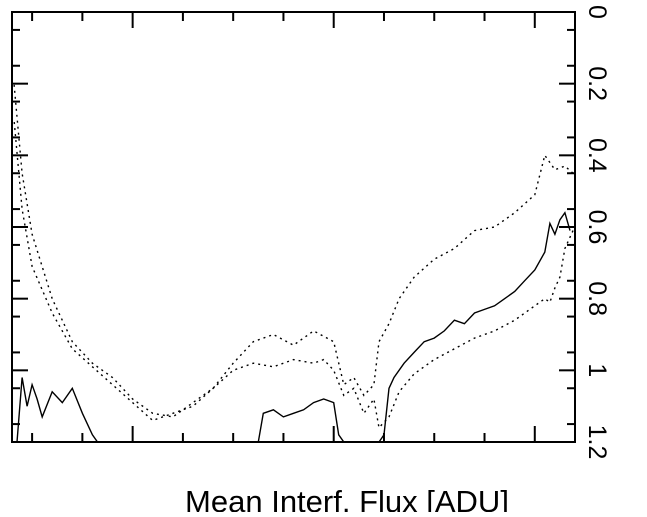 The width and height of the screenshot is (647, 517). Describe the element at coordinates (597, 442) in the screenshot. I see `y-tick-label: 1.2` at that location.